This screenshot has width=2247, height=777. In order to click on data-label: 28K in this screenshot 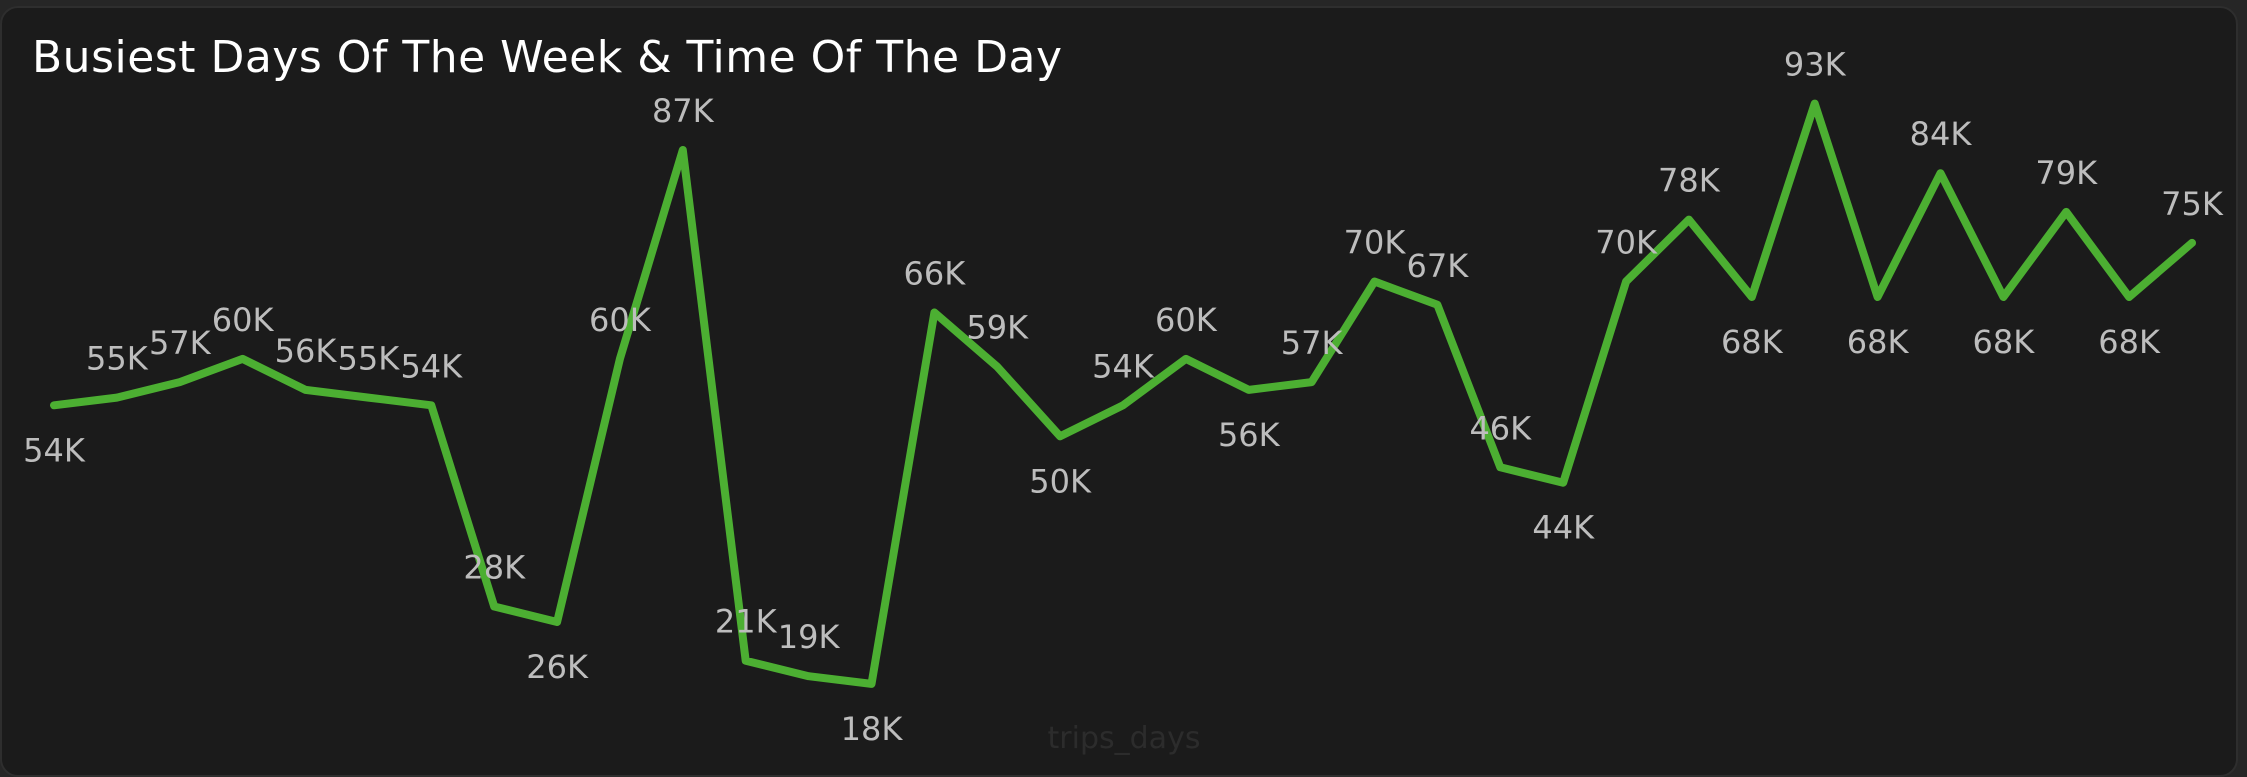, I will do `click(494, 568)`.